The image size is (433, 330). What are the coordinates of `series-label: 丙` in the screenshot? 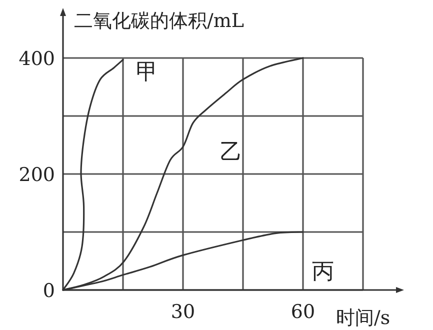 It's located at (323, 271).